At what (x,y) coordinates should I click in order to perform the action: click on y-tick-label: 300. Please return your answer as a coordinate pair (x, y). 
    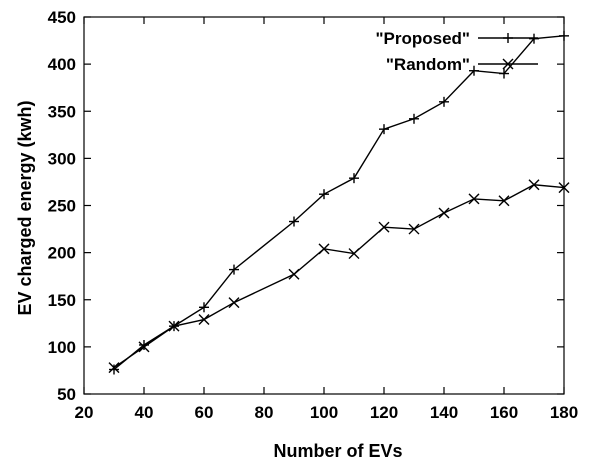
    Looking at the image, I should click on (62, 158).